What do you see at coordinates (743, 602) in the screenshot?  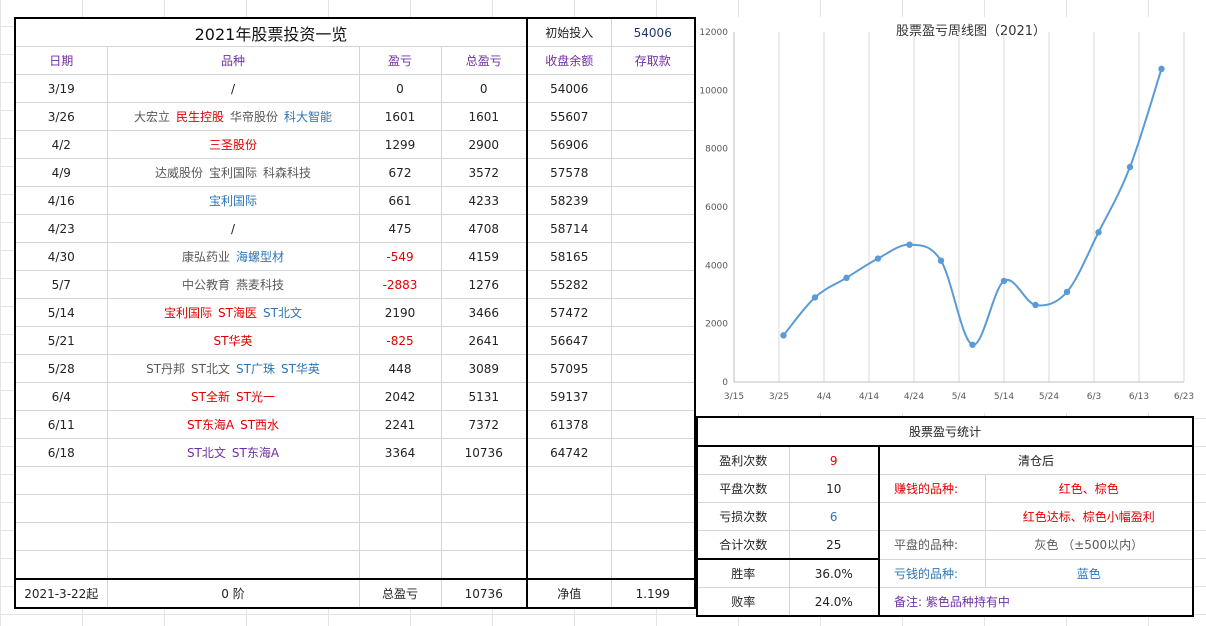 I see `stat-label: 败率` at bounding box center [743, 602].